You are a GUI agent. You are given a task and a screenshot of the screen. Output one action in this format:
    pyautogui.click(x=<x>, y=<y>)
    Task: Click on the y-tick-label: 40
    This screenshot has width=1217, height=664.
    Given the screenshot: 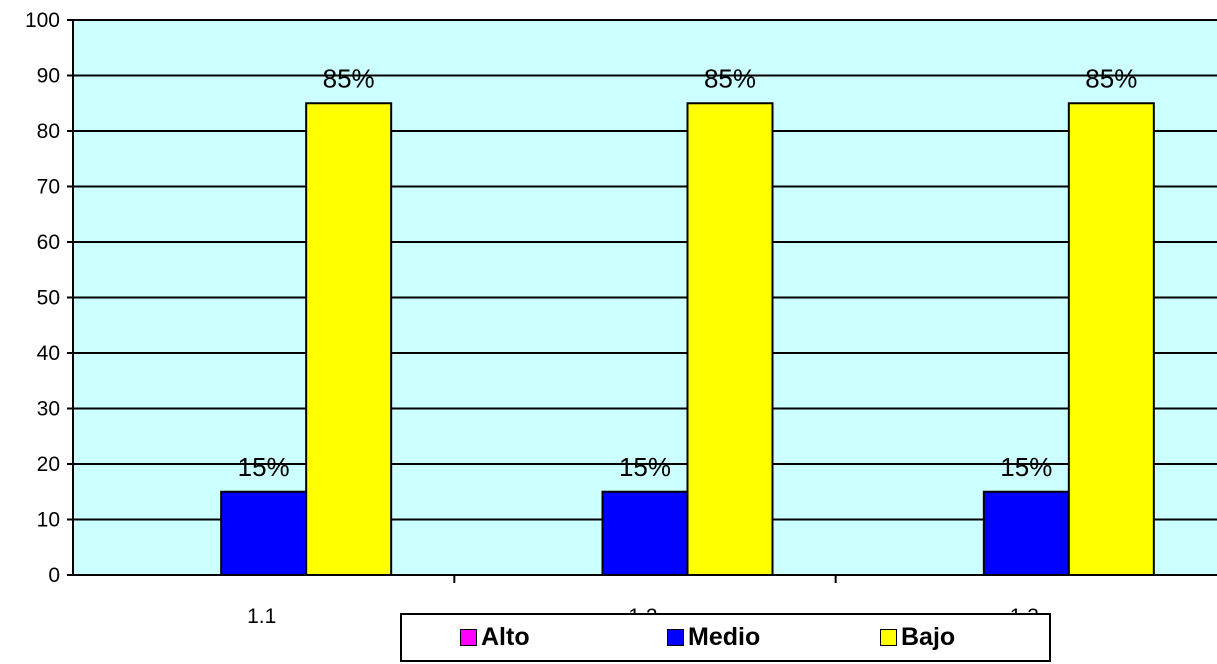 What is the action you would take?
    pyautogui.click(x=48, y=353)
    